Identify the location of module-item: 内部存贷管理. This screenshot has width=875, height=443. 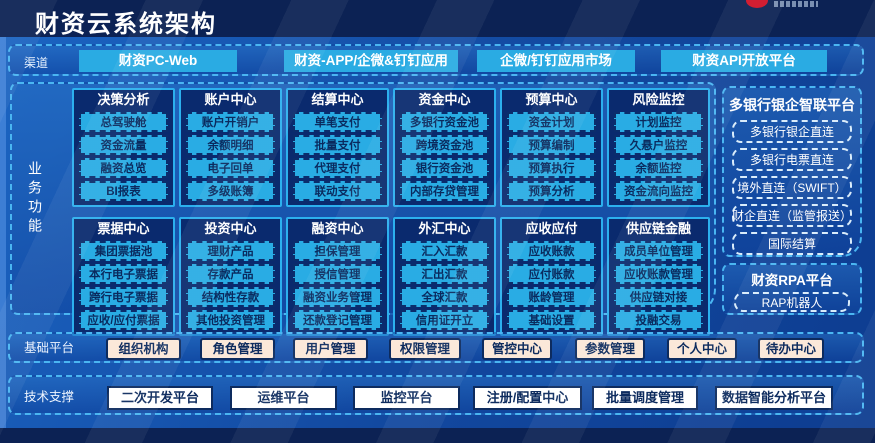
(444, 191).